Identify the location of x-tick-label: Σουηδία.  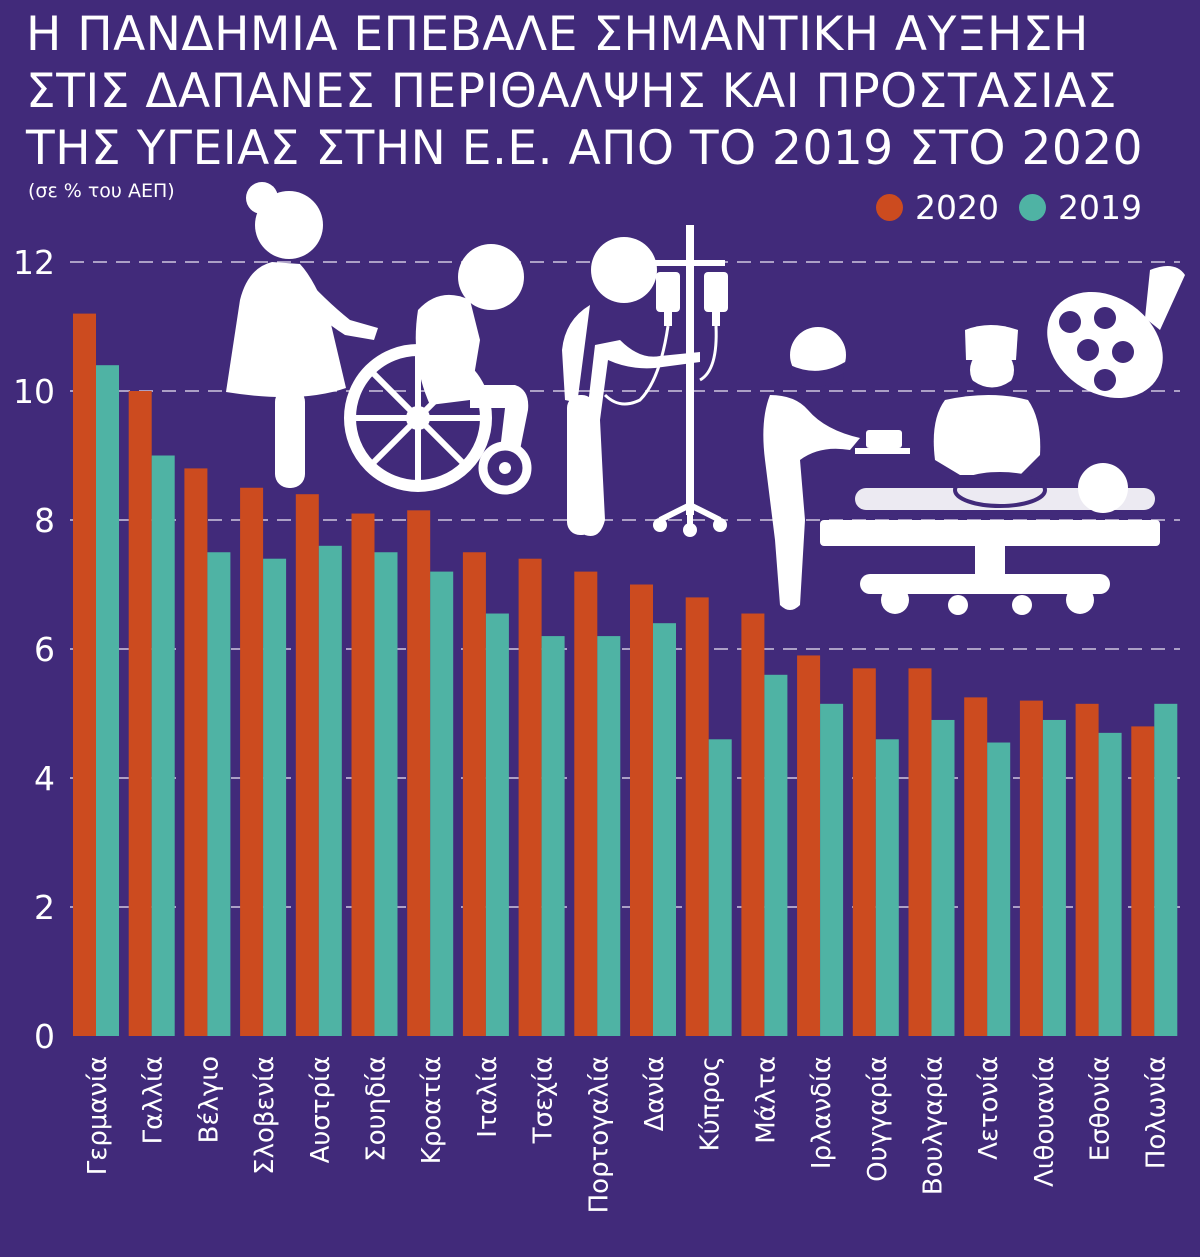
(377, 1109).